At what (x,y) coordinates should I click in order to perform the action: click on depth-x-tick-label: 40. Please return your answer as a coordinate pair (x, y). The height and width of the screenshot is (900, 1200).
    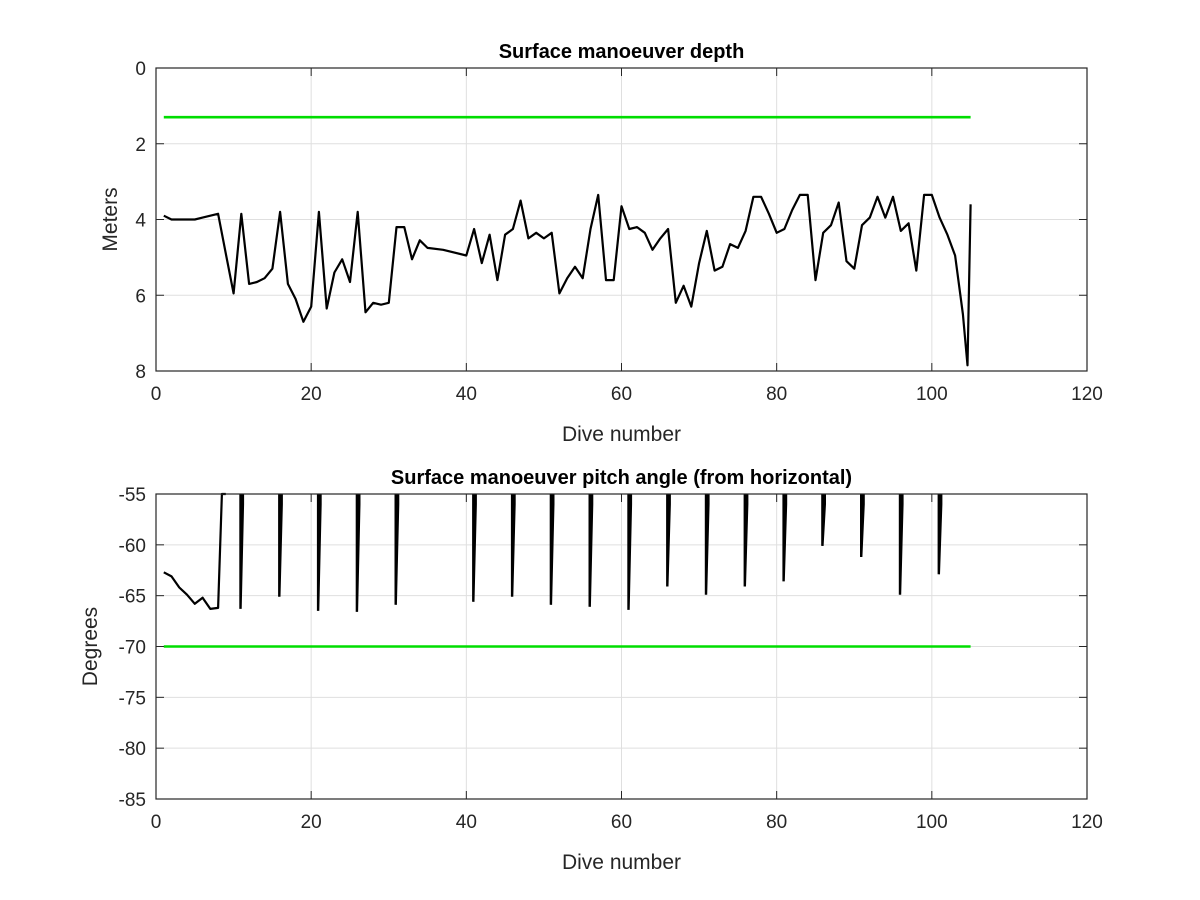
    Looking at the image, I should click on (466, 394).